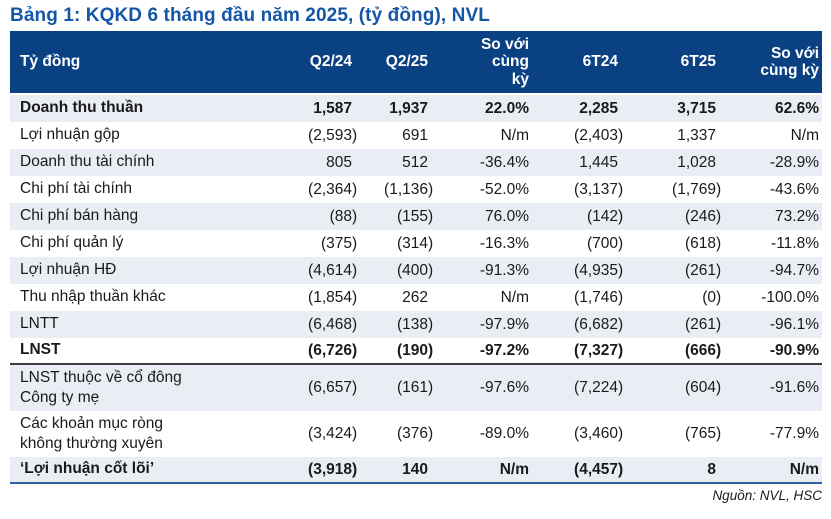  What do you see at coordinates (599, 135) in the screenshot?
I see `value-cell: (2,403)` at bounding box center [599, 135].